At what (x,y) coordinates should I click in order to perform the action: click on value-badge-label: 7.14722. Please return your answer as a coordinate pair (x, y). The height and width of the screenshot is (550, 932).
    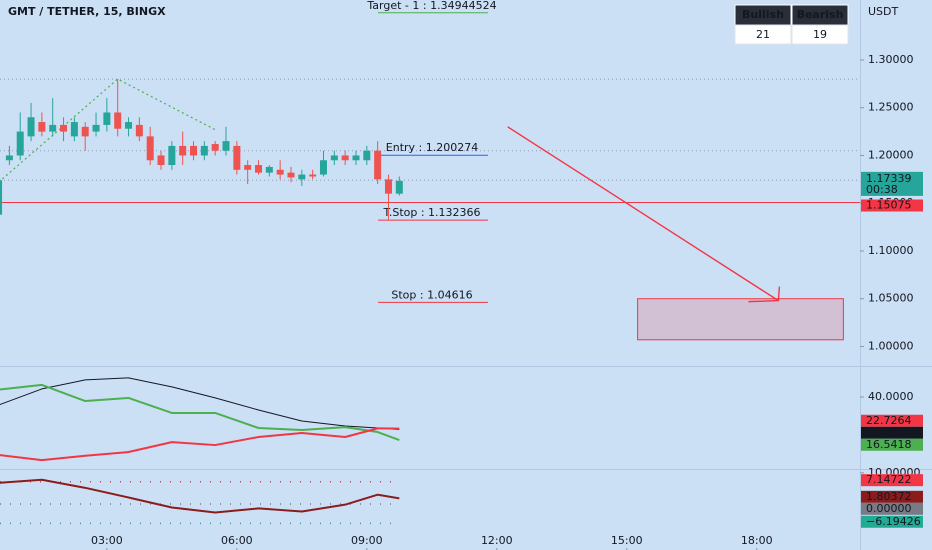
    Looking at the image, I should click on (889, 479).